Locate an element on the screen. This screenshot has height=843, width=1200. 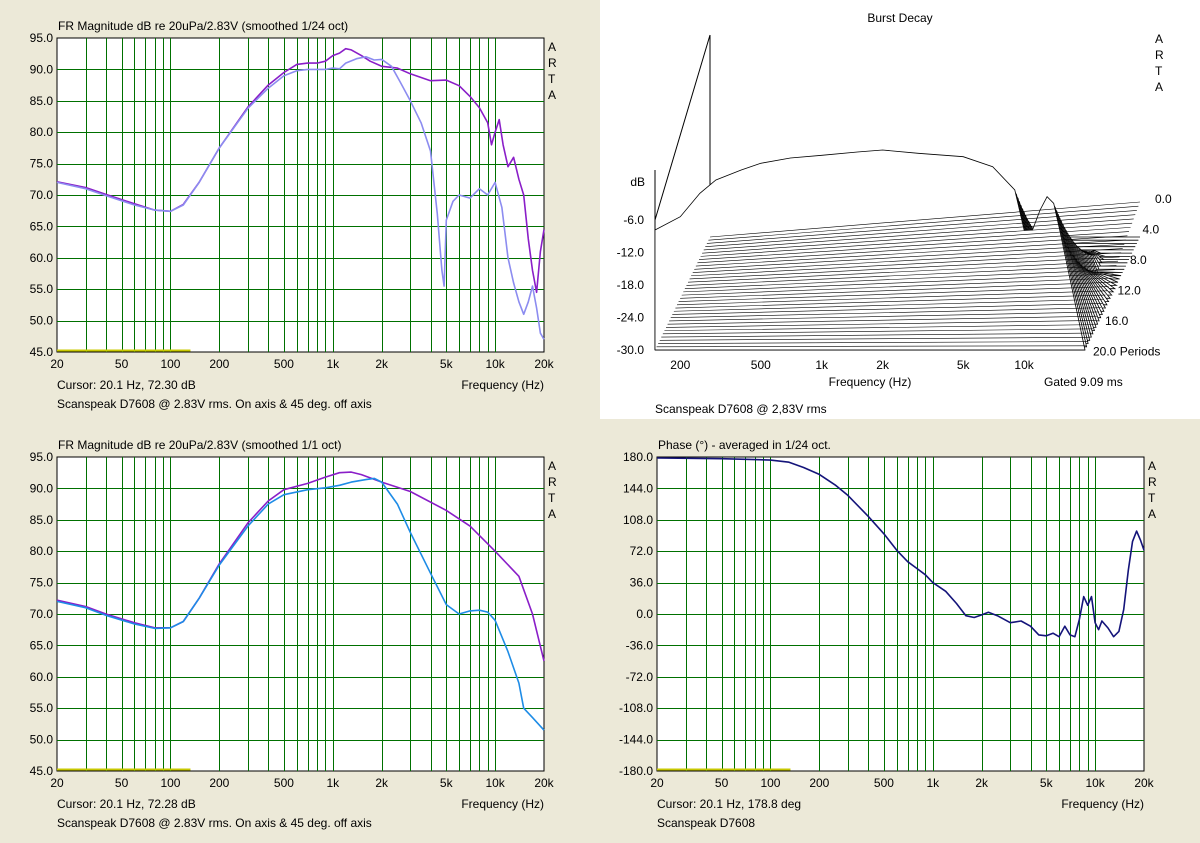
y-tick-label: -144.0 is located at coordinates (636, 740).